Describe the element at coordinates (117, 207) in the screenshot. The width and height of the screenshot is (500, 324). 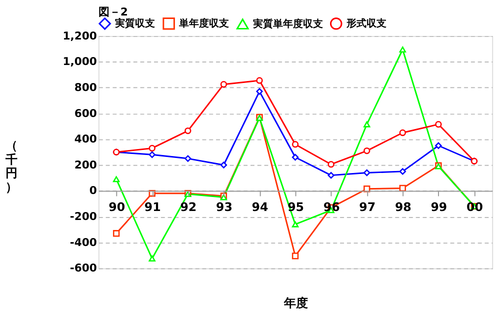
I see `x-tick-label: 90` at that location.